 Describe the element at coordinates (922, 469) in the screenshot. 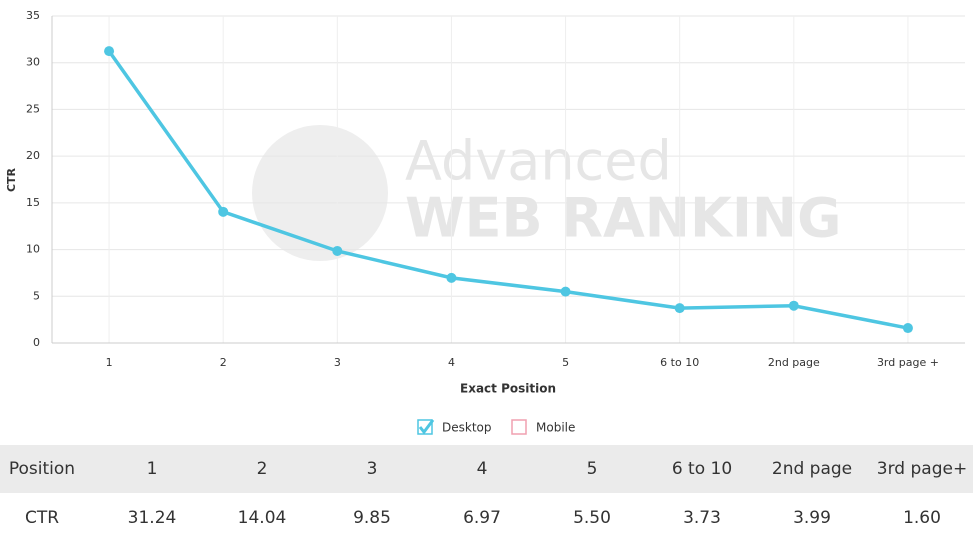

I see `table-header-cell: 3rd page+` at that location.